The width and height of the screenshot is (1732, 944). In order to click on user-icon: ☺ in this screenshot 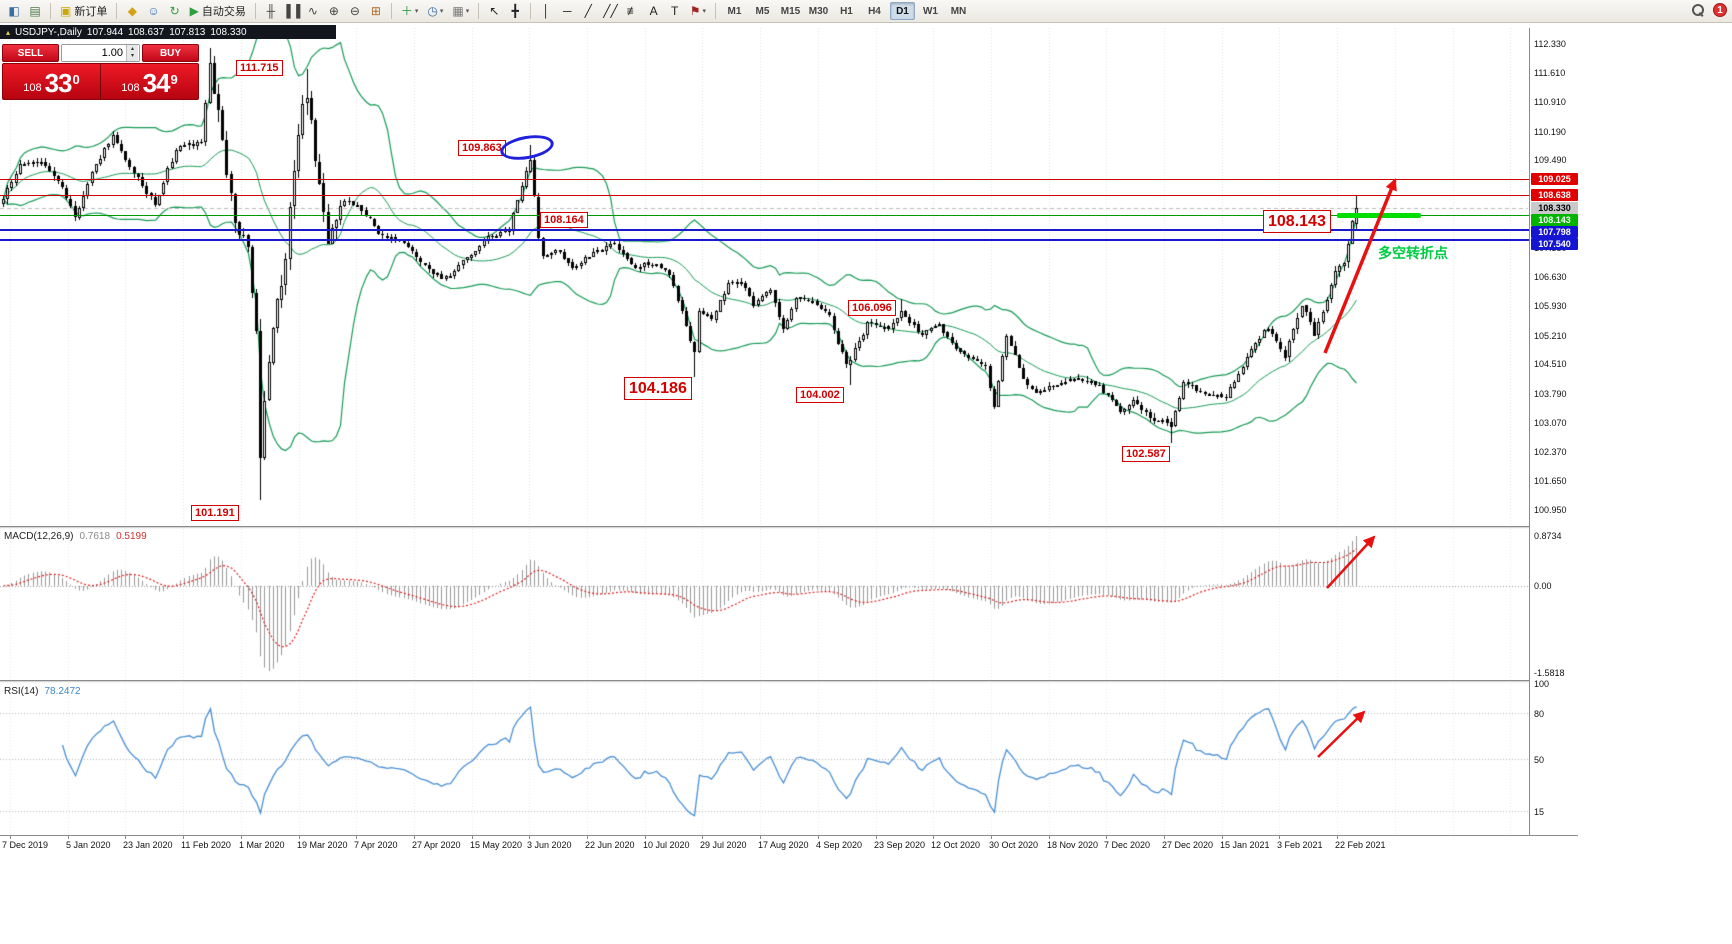, I will do `click(153, 11)`.